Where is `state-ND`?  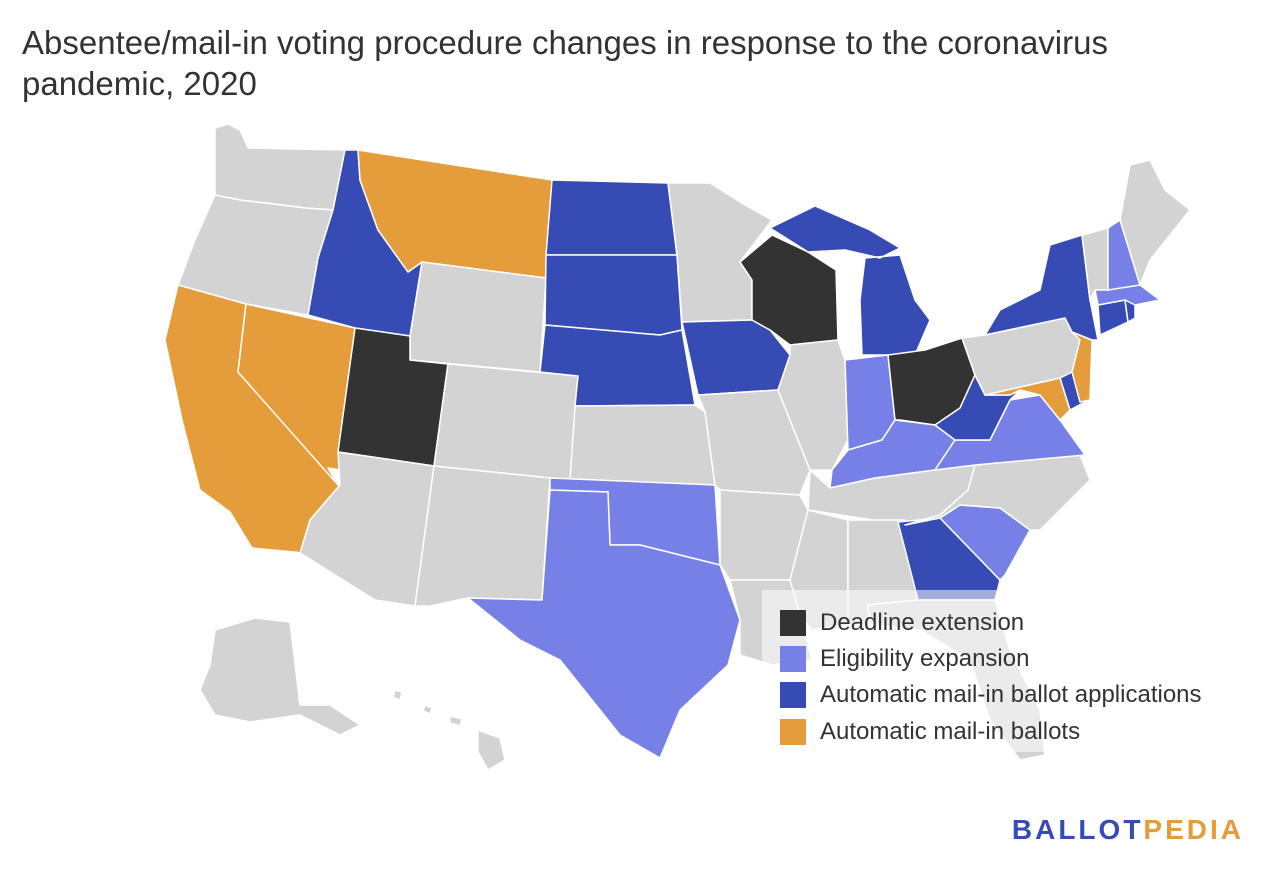 state-ND is located at coordinates (611, 217).